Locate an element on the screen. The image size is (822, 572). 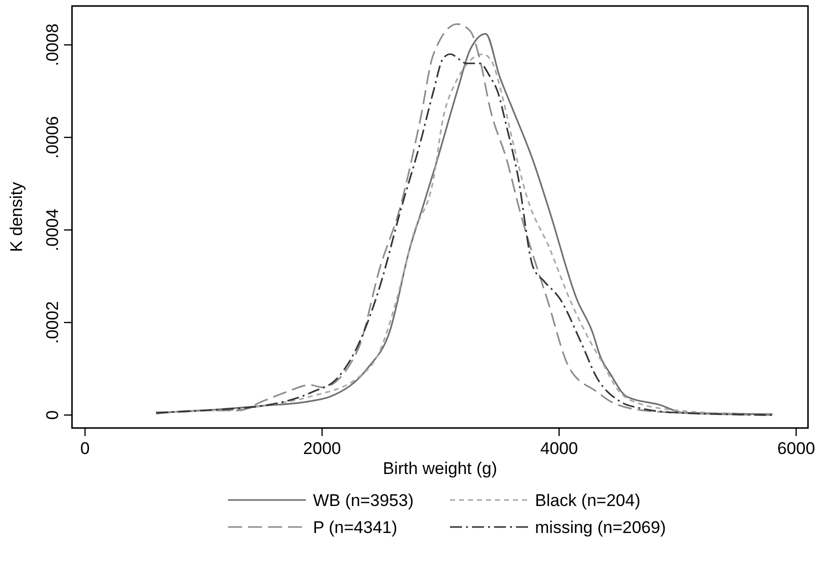
legend-label: P (n=4341) is located at coordinates (355, 527).